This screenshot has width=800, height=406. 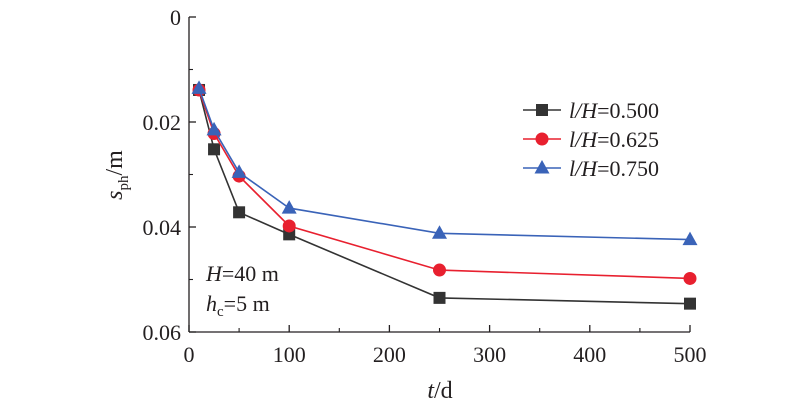 What do you see at coordinates (628, 110) in the screenshot?
I see `legend-label-value: =0.500` at bounding box center [628, 110].